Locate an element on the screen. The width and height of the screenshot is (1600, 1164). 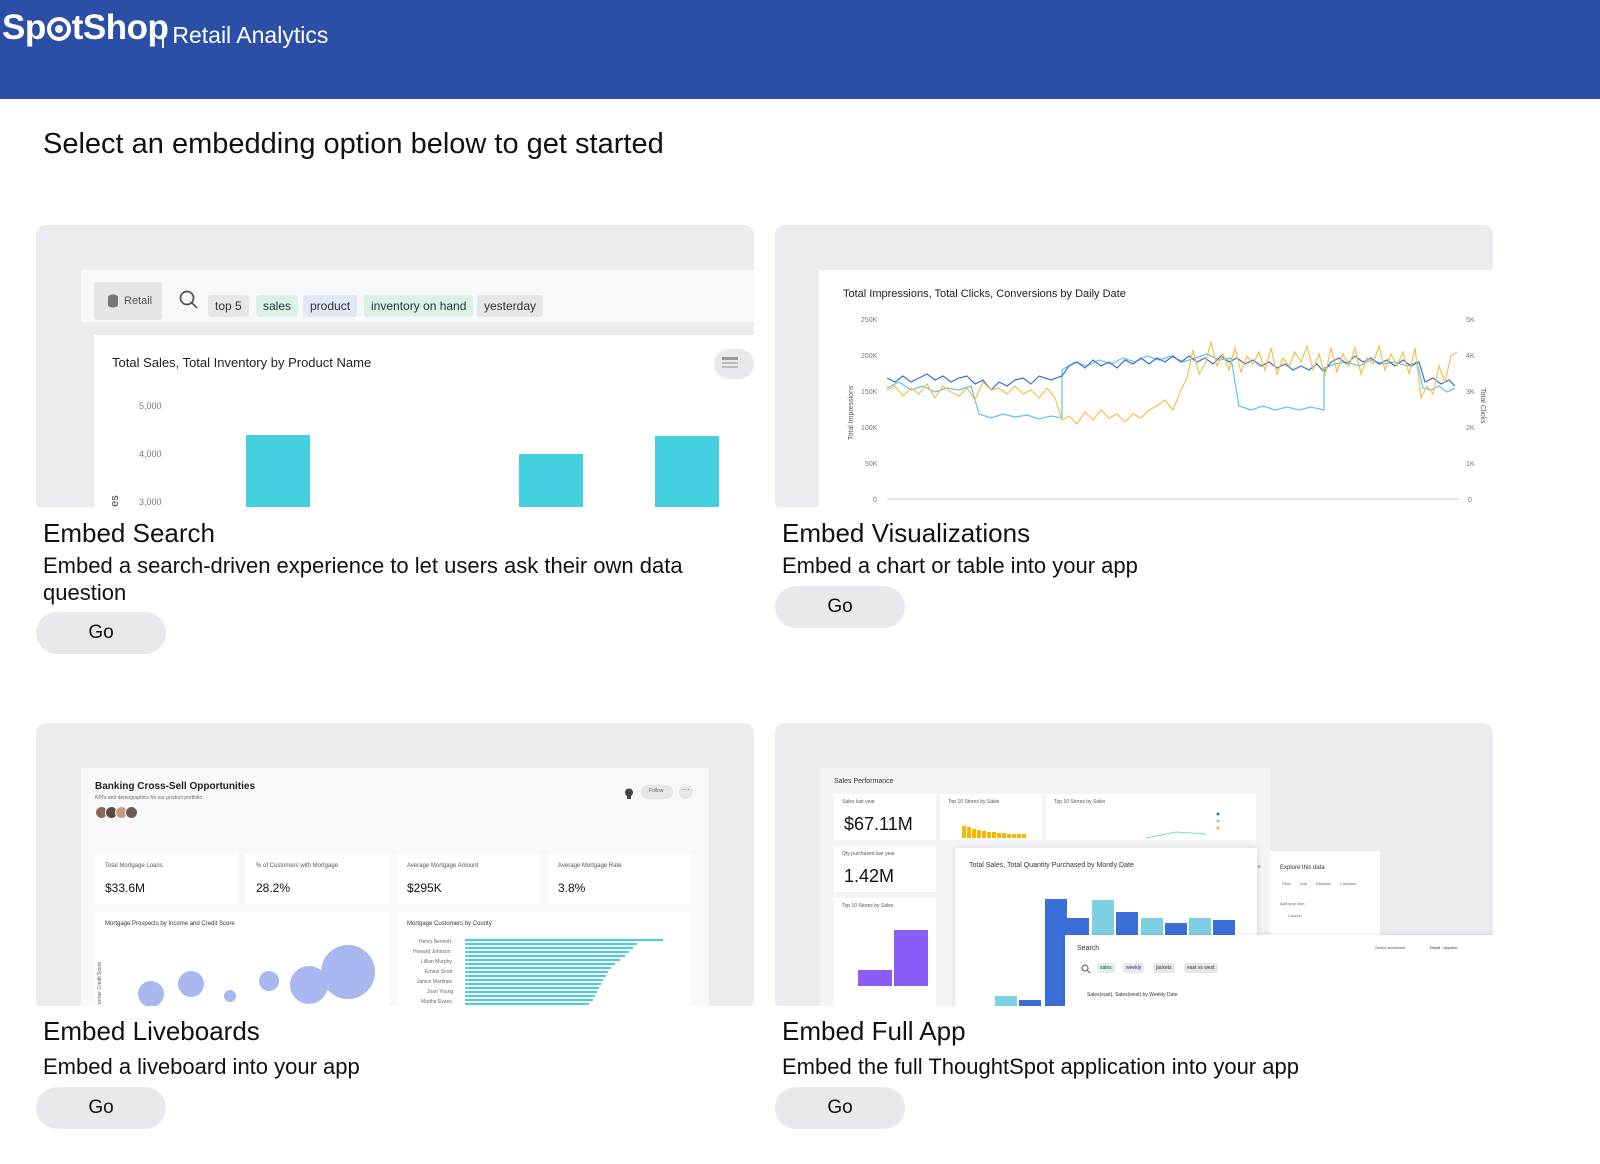
worksheet-select: Retail - Apparel is located at coordinates (1444, 947).